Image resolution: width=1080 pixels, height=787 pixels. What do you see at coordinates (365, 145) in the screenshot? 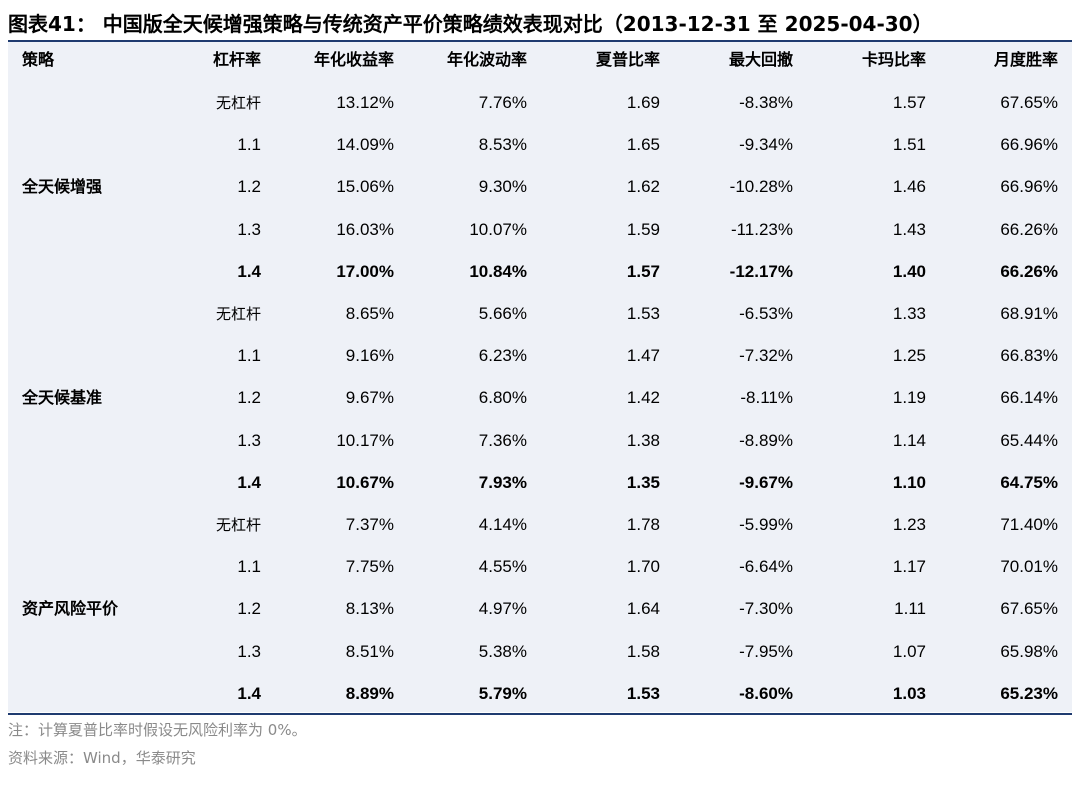
I see `cell-annual-return: 14.09%` at bounding box center [365, 145].